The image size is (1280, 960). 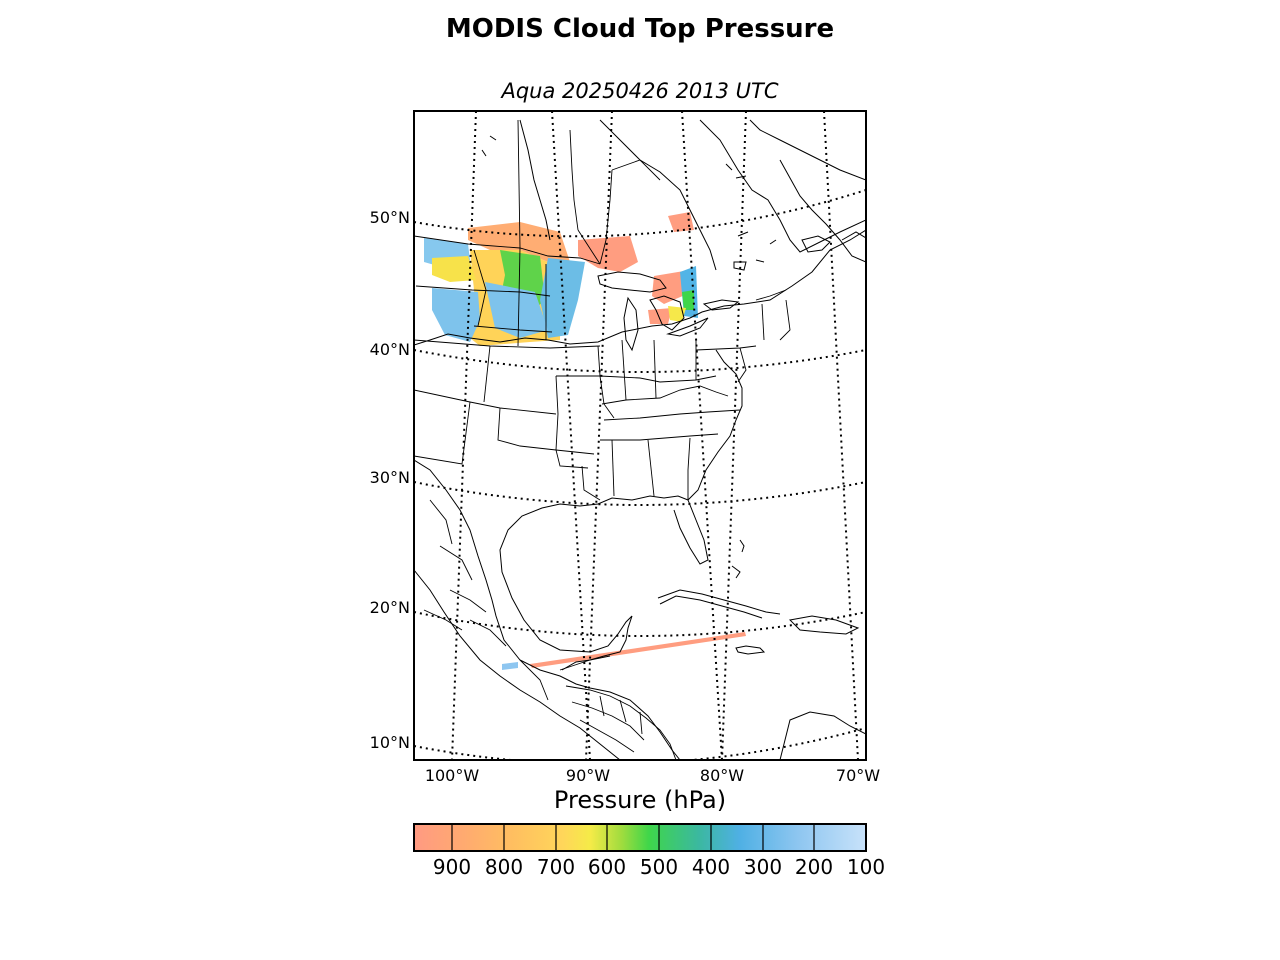 I want to click on great-lakes, so click(x=668, y=311).